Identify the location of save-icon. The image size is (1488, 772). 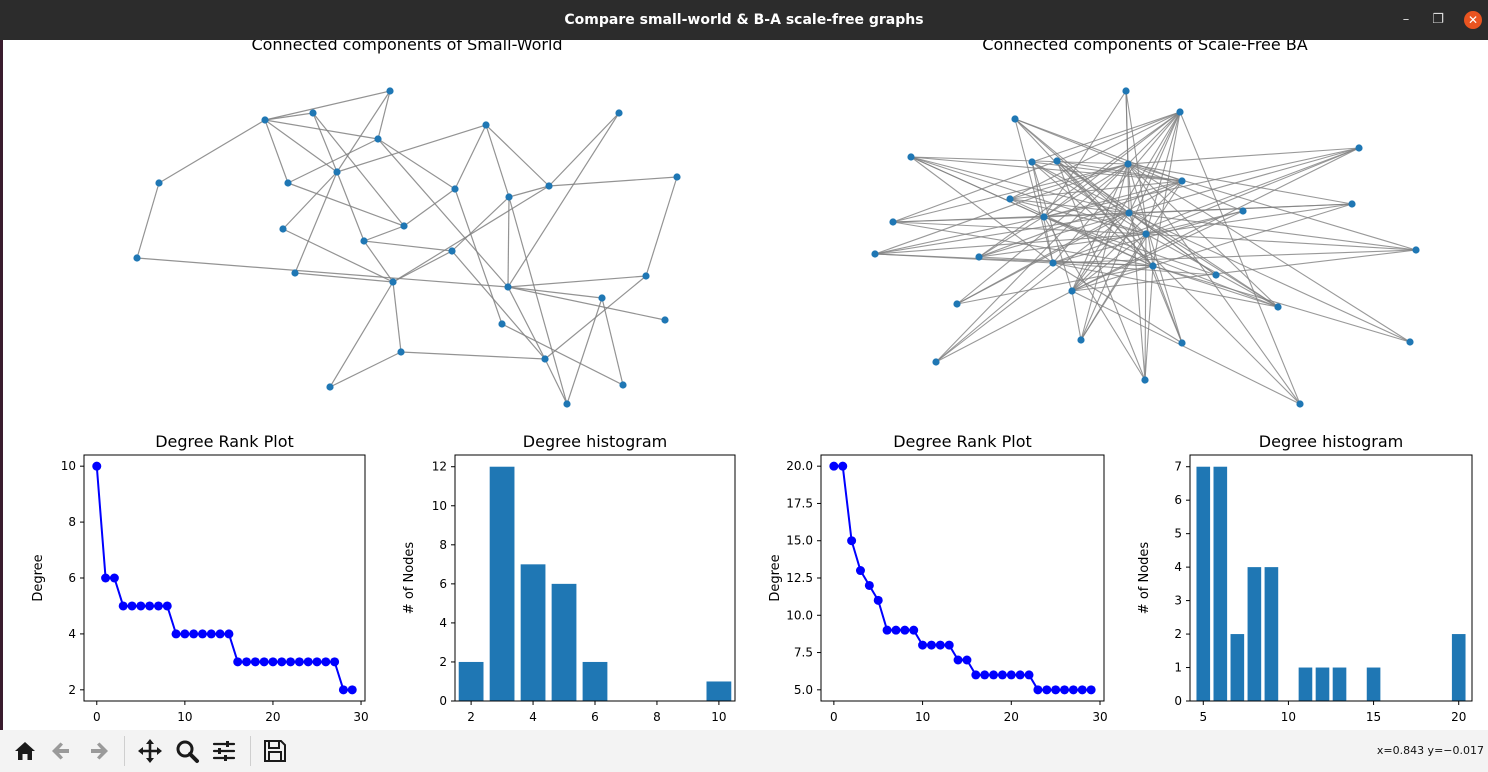
(275, 751).